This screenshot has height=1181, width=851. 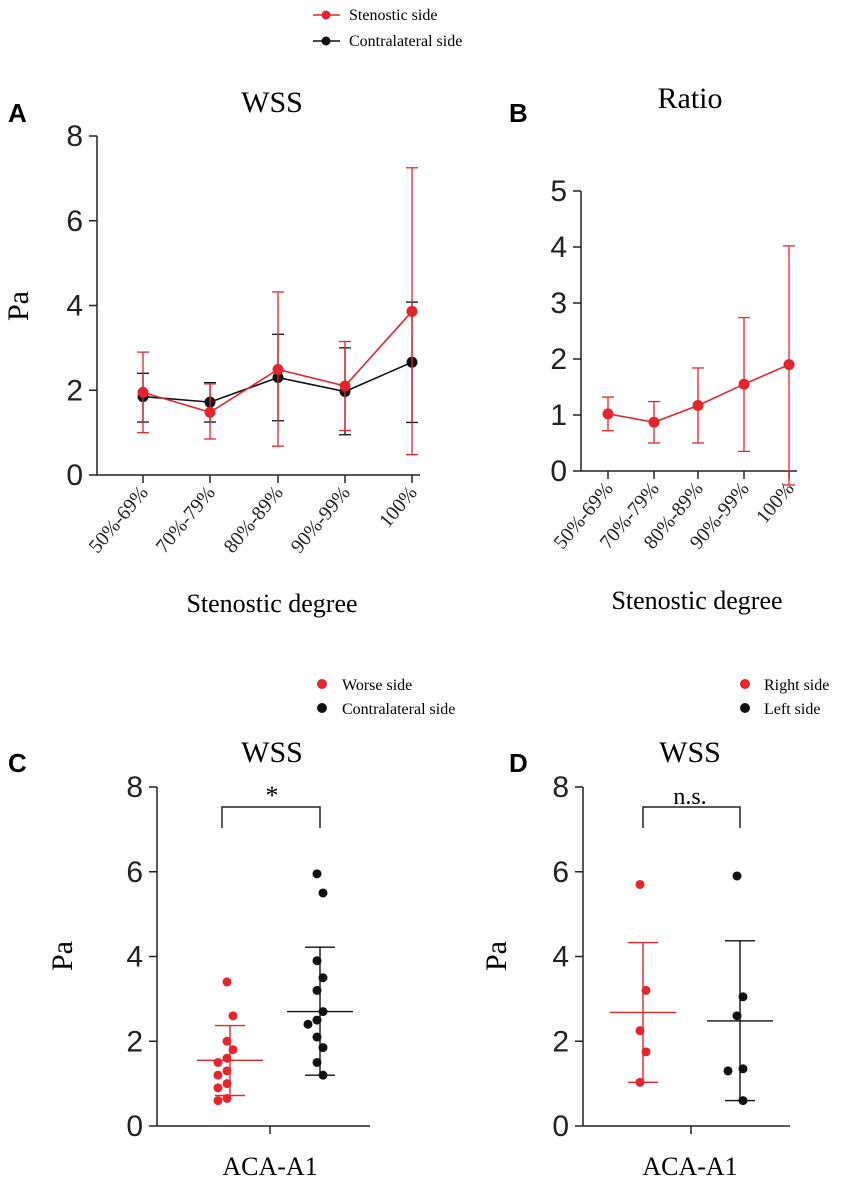 I want to click on chart-a-ytick-label: 4, so click(x=74, y=306).